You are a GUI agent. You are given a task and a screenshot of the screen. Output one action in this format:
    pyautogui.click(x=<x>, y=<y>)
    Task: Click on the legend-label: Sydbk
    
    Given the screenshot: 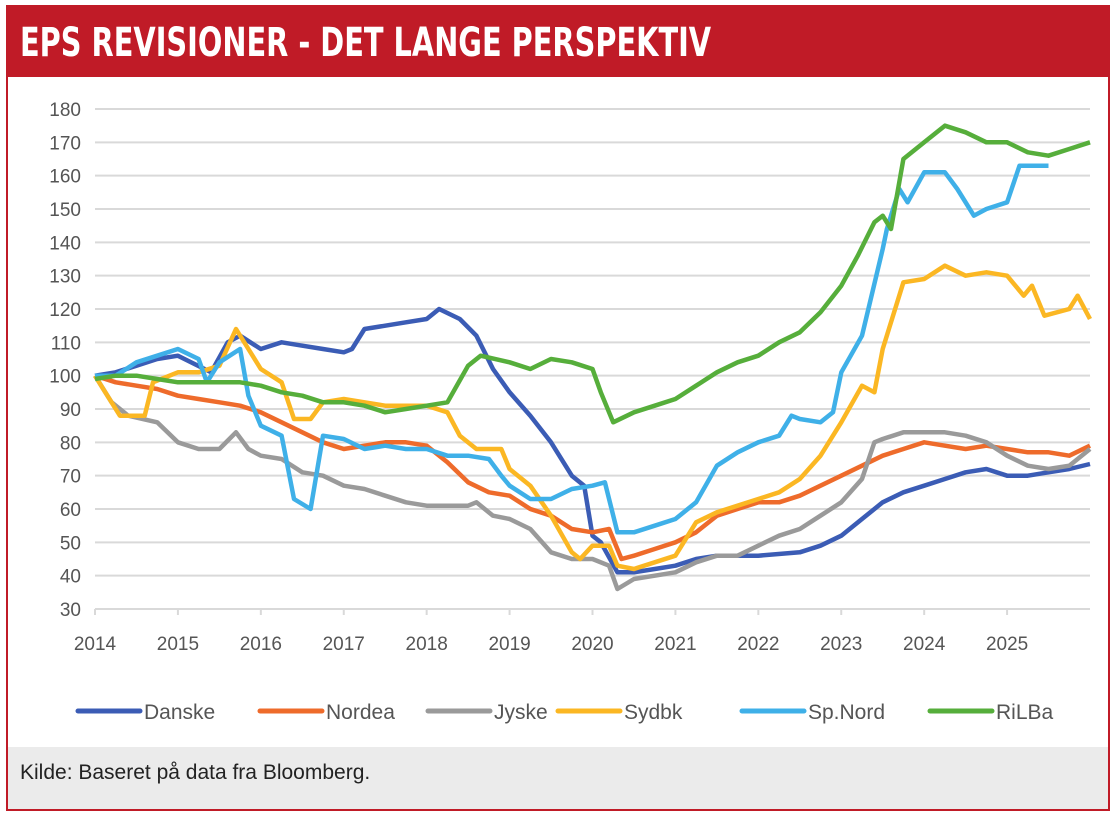 What is the action you would take?
    pyautogui.click(x=653, y=712)
    